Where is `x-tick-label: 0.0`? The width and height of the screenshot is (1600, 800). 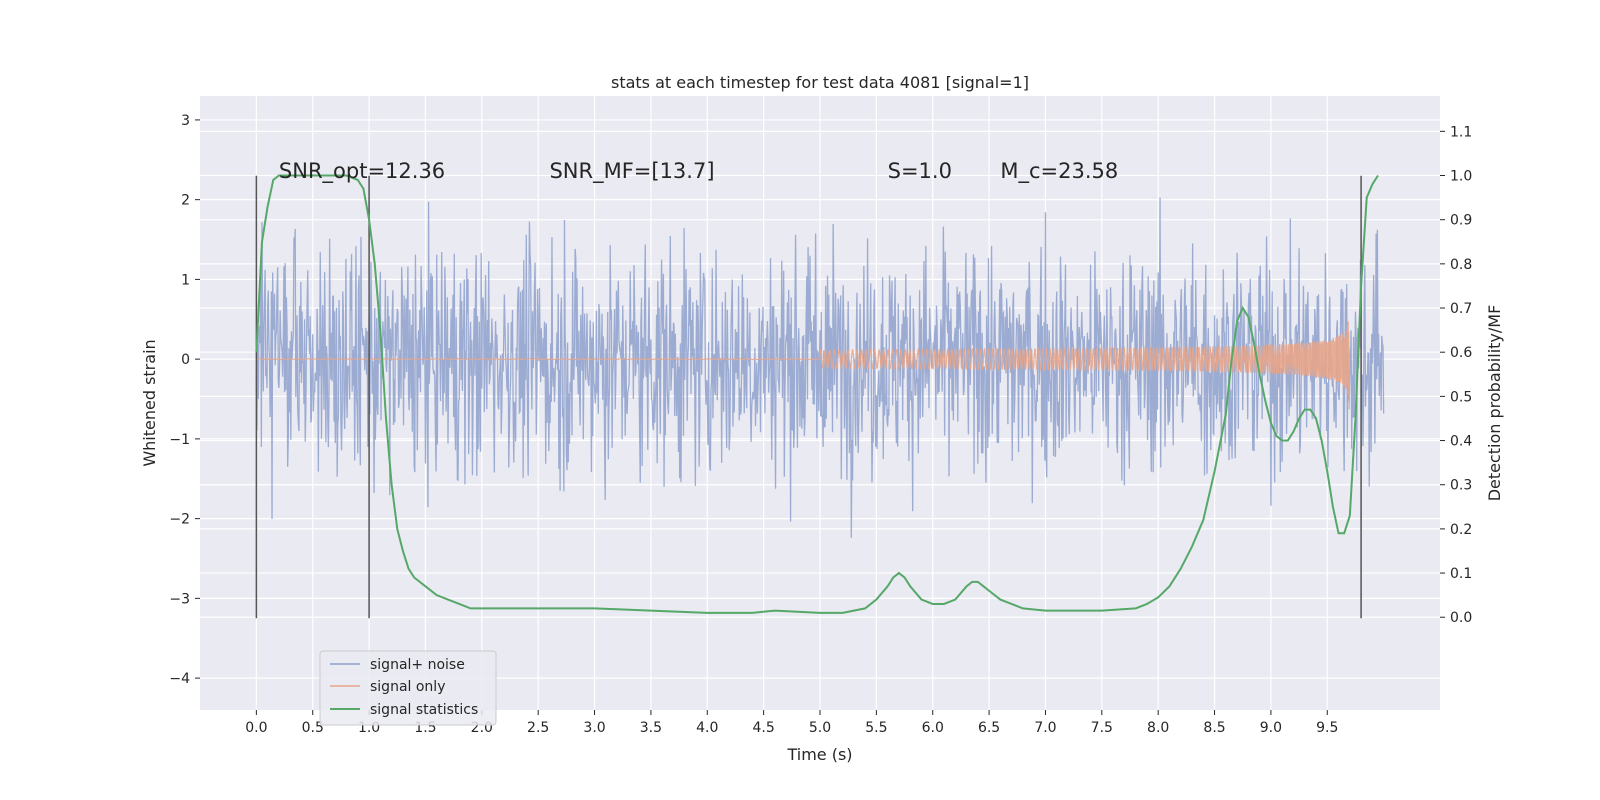
x-tick-label: 0.0 is located at coordinates (256, 728).